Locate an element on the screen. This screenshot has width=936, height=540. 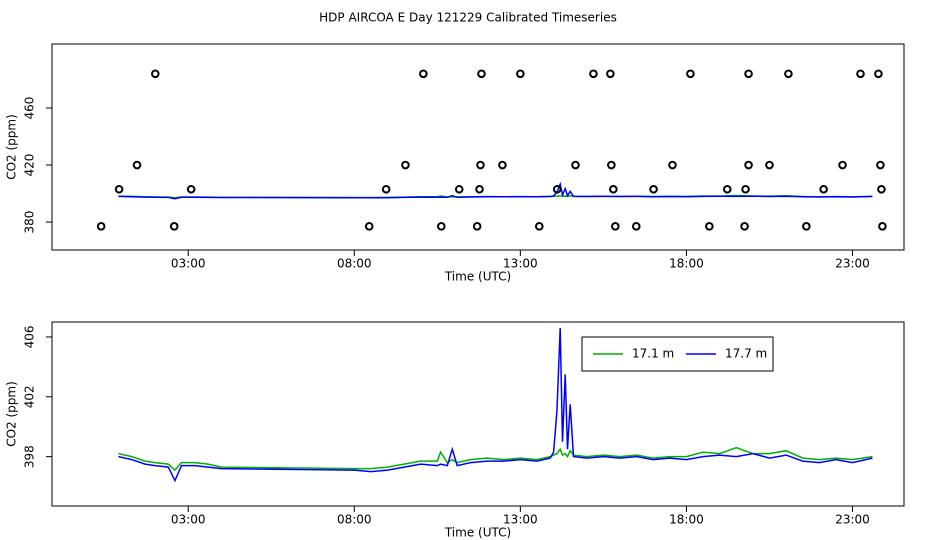
y-tick-label: 380 is located at coordinates (30, 222).